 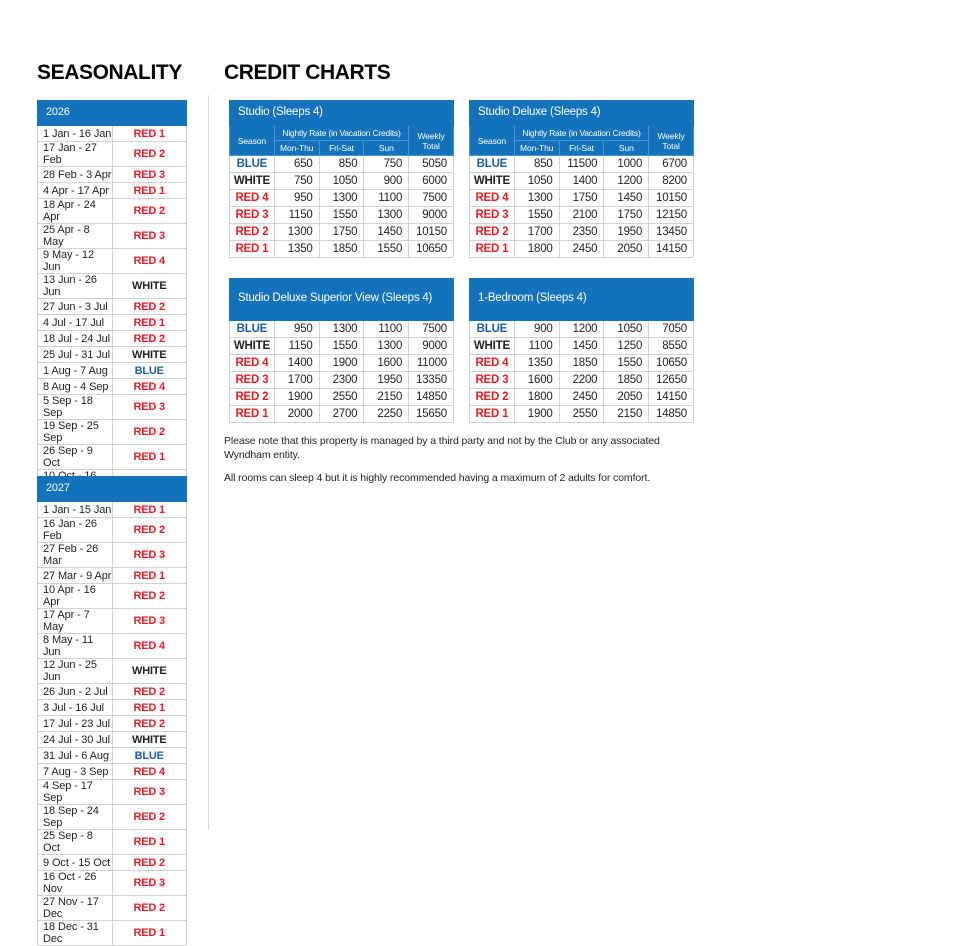 I want to click on rate-mon-thu: 1700, so click(x=536, y=232).